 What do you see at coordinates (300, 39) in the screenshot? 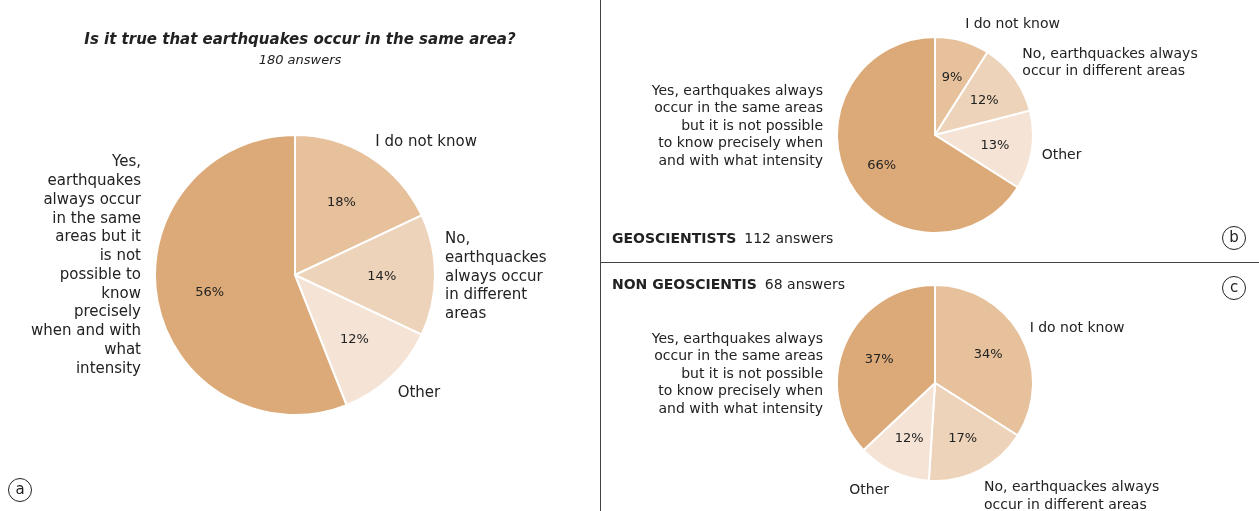
I see `chart-title: Is it true that earthquakes occur in the same area?` at bounding box center [300, 39].